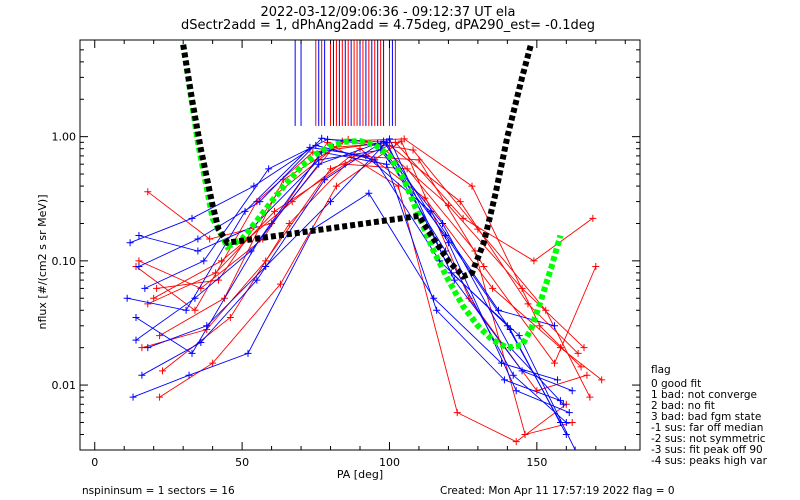 The width and height of the screenshot is (800, 500). Describe the element at coordinates (704, 395) in the screenshot. I see `legend-item: 1 bad: not converge` at that location.